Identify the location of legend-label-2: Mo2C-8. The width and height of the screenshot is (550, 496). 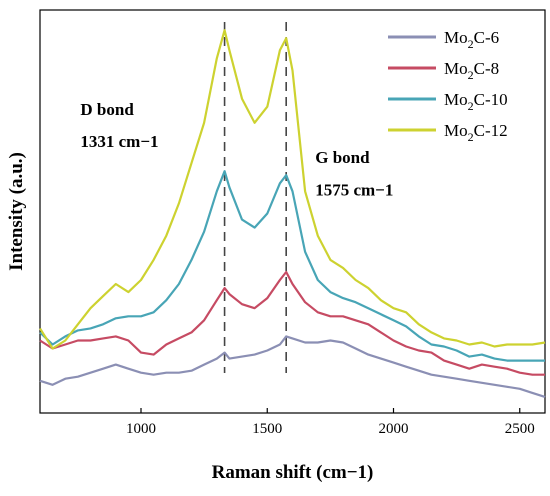
(471, 70).